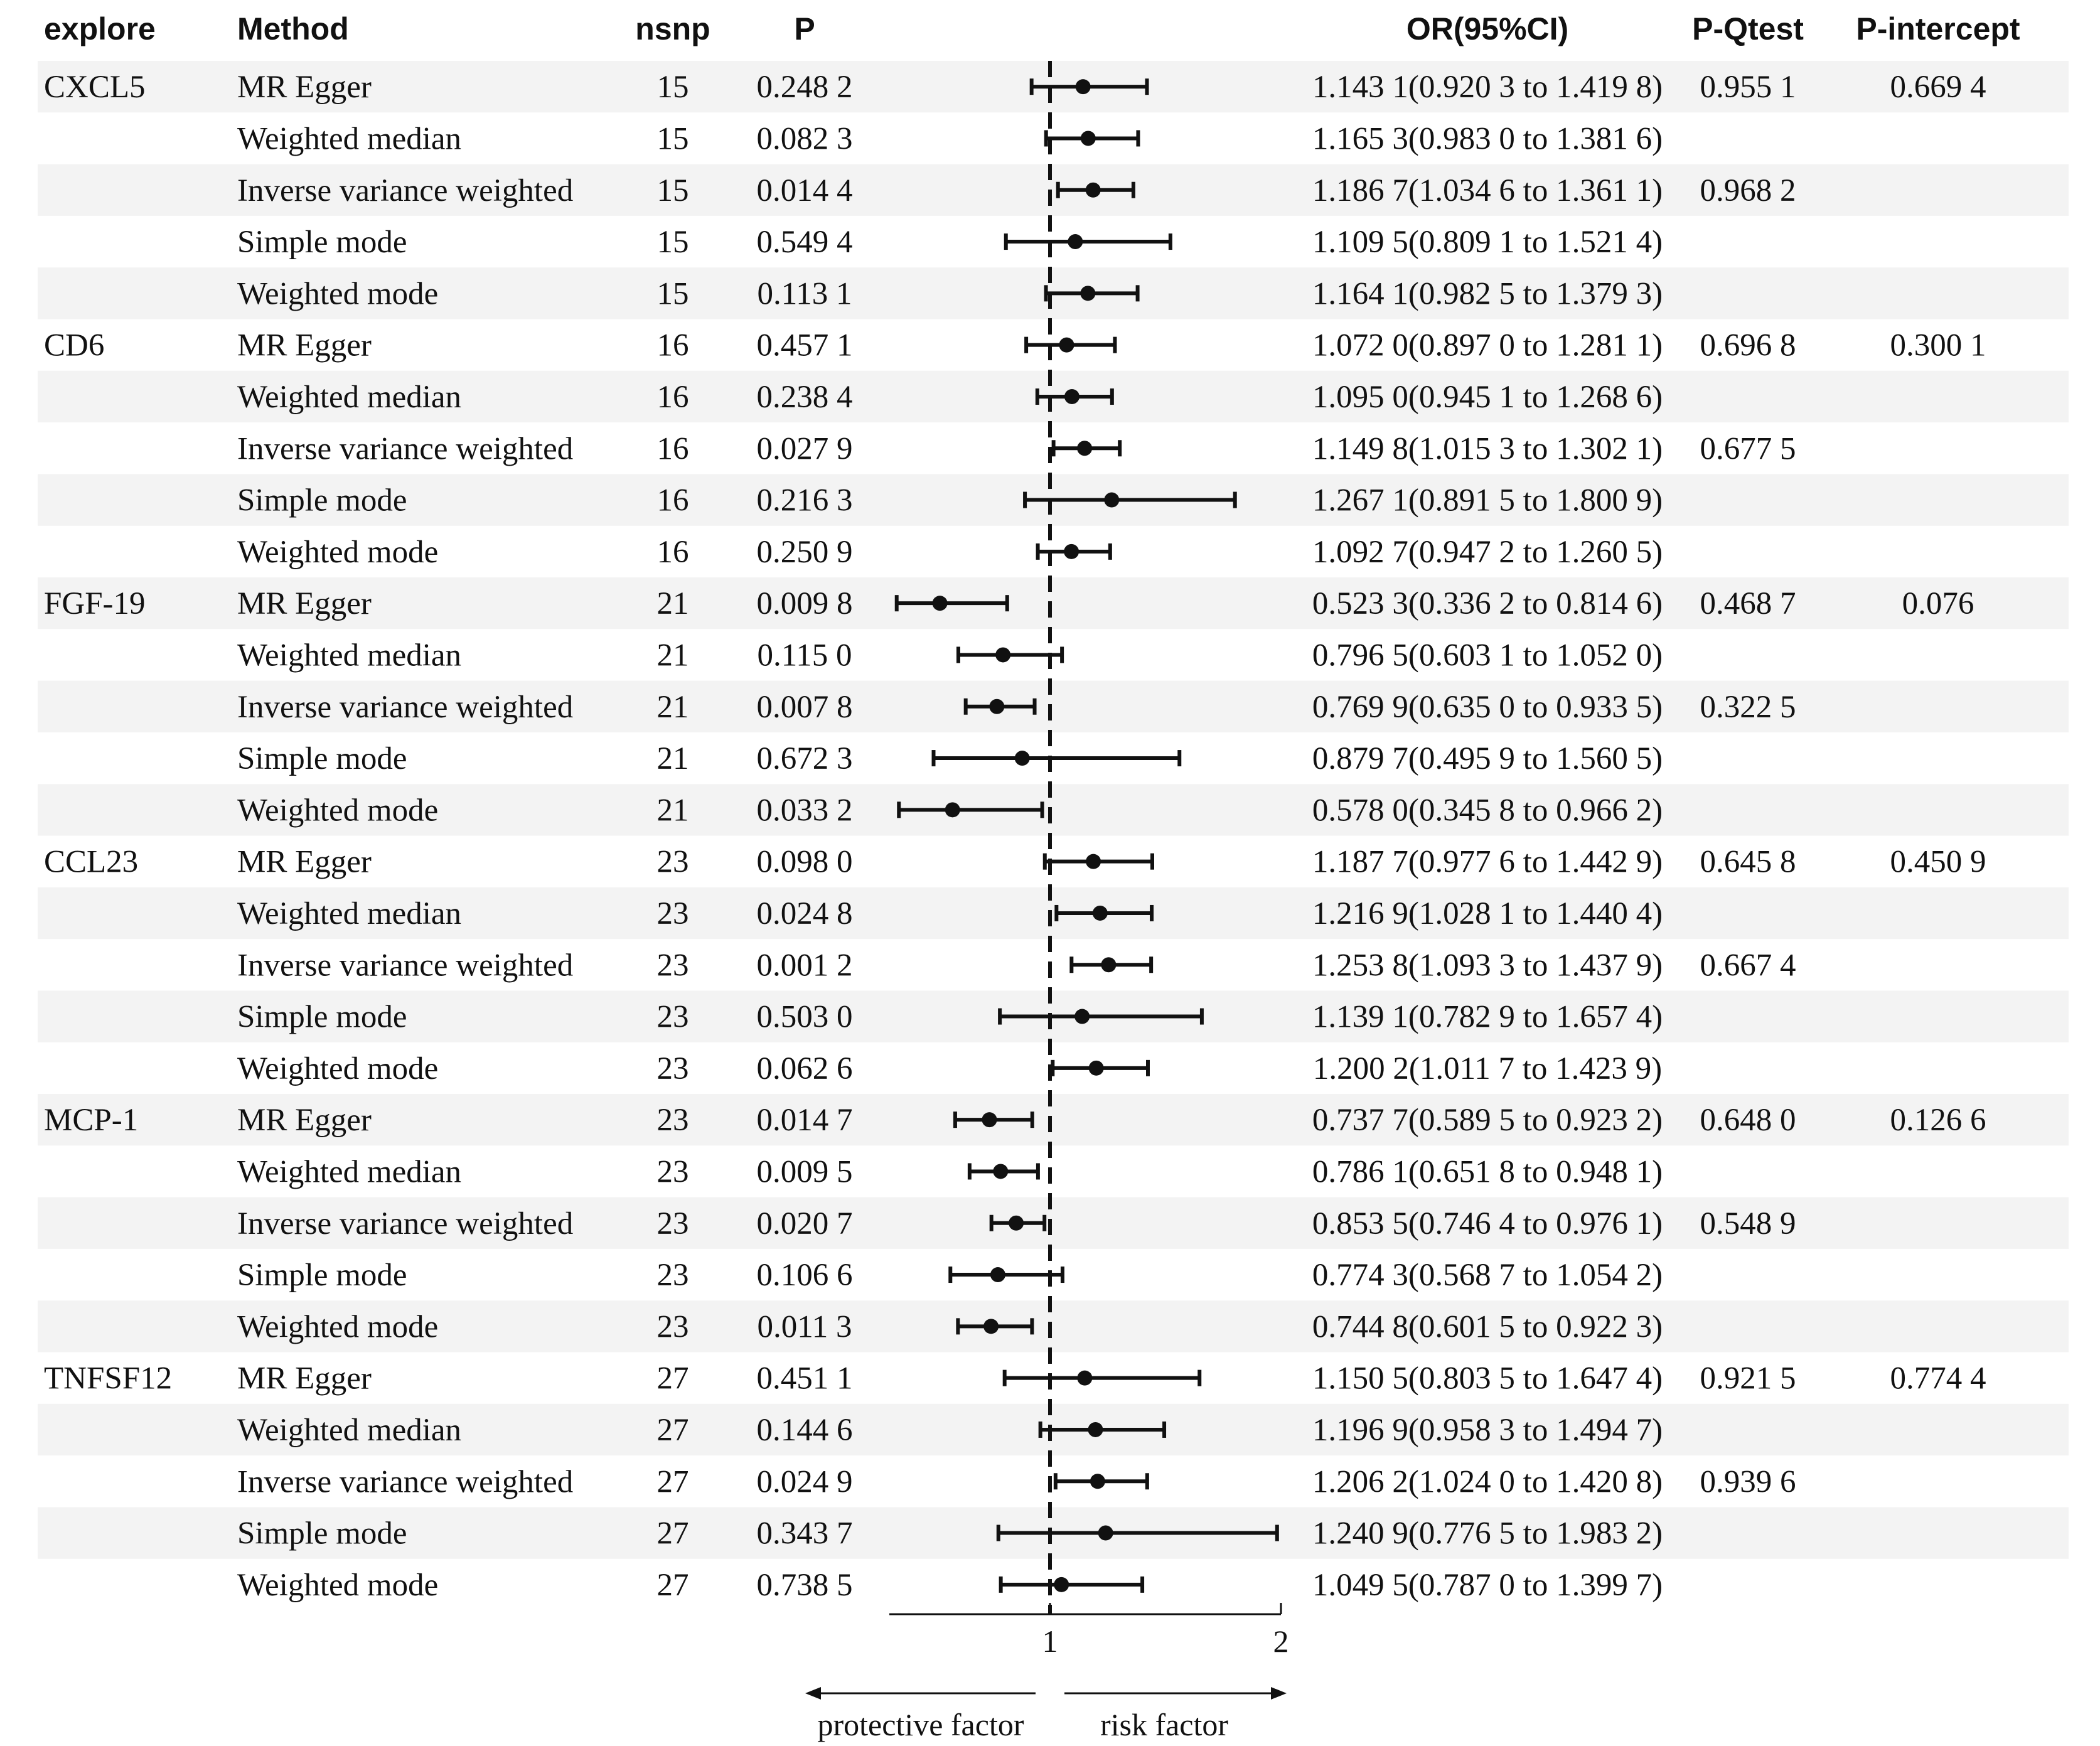 The width and height of the screenshot is (2100, 1746). Describe the element at coordinates (1487, 397) in the screenshot. I see `or-ci-text: 1.095 0(0.945 1 to 1.268 6)` at that location.